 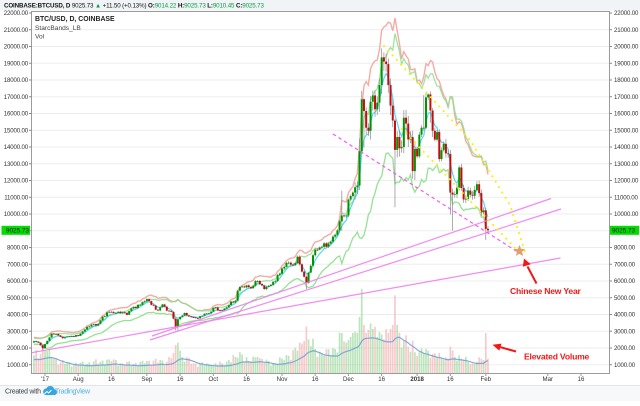 I want to click on svg-text: '17, so click(x=45, y=379).